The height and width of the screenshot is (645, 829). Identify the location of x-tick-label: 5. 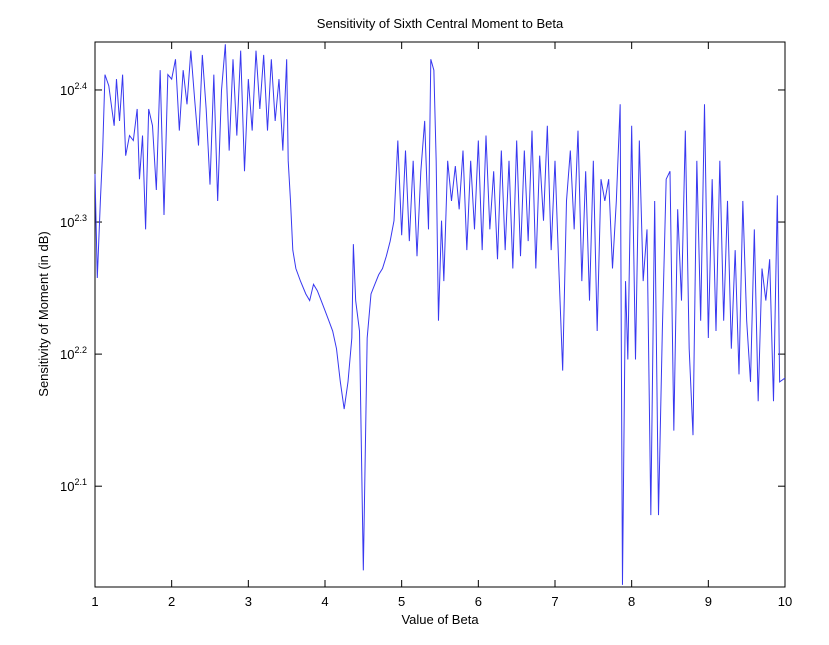
(401, 601).